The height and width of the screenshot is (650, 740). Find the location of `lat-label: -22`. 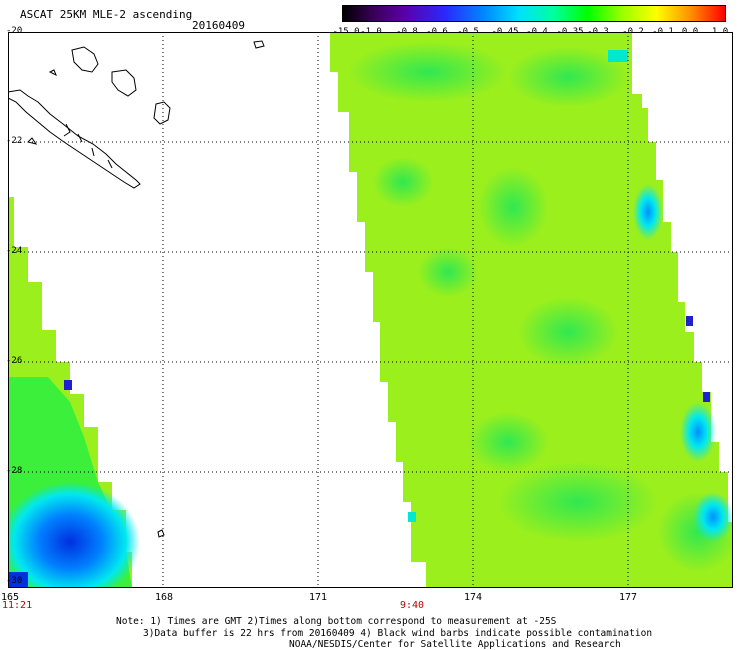

lat-label: -22 is located at coordinates (14, 141).